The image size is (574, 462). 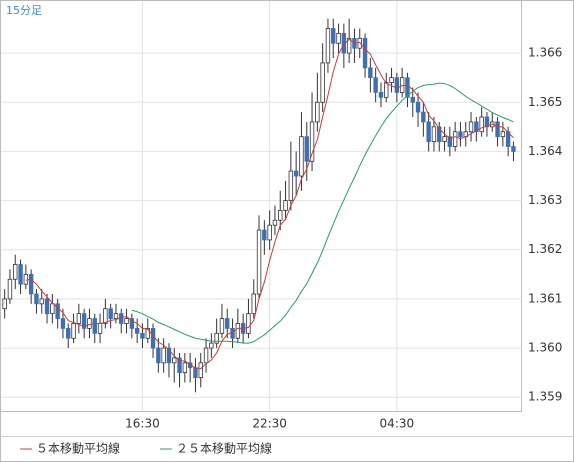 What do you see at coordinates (224, 448) in the screenshot?
I see `legend-label: ２５本移動平均線` at bounding box center [224, 448].